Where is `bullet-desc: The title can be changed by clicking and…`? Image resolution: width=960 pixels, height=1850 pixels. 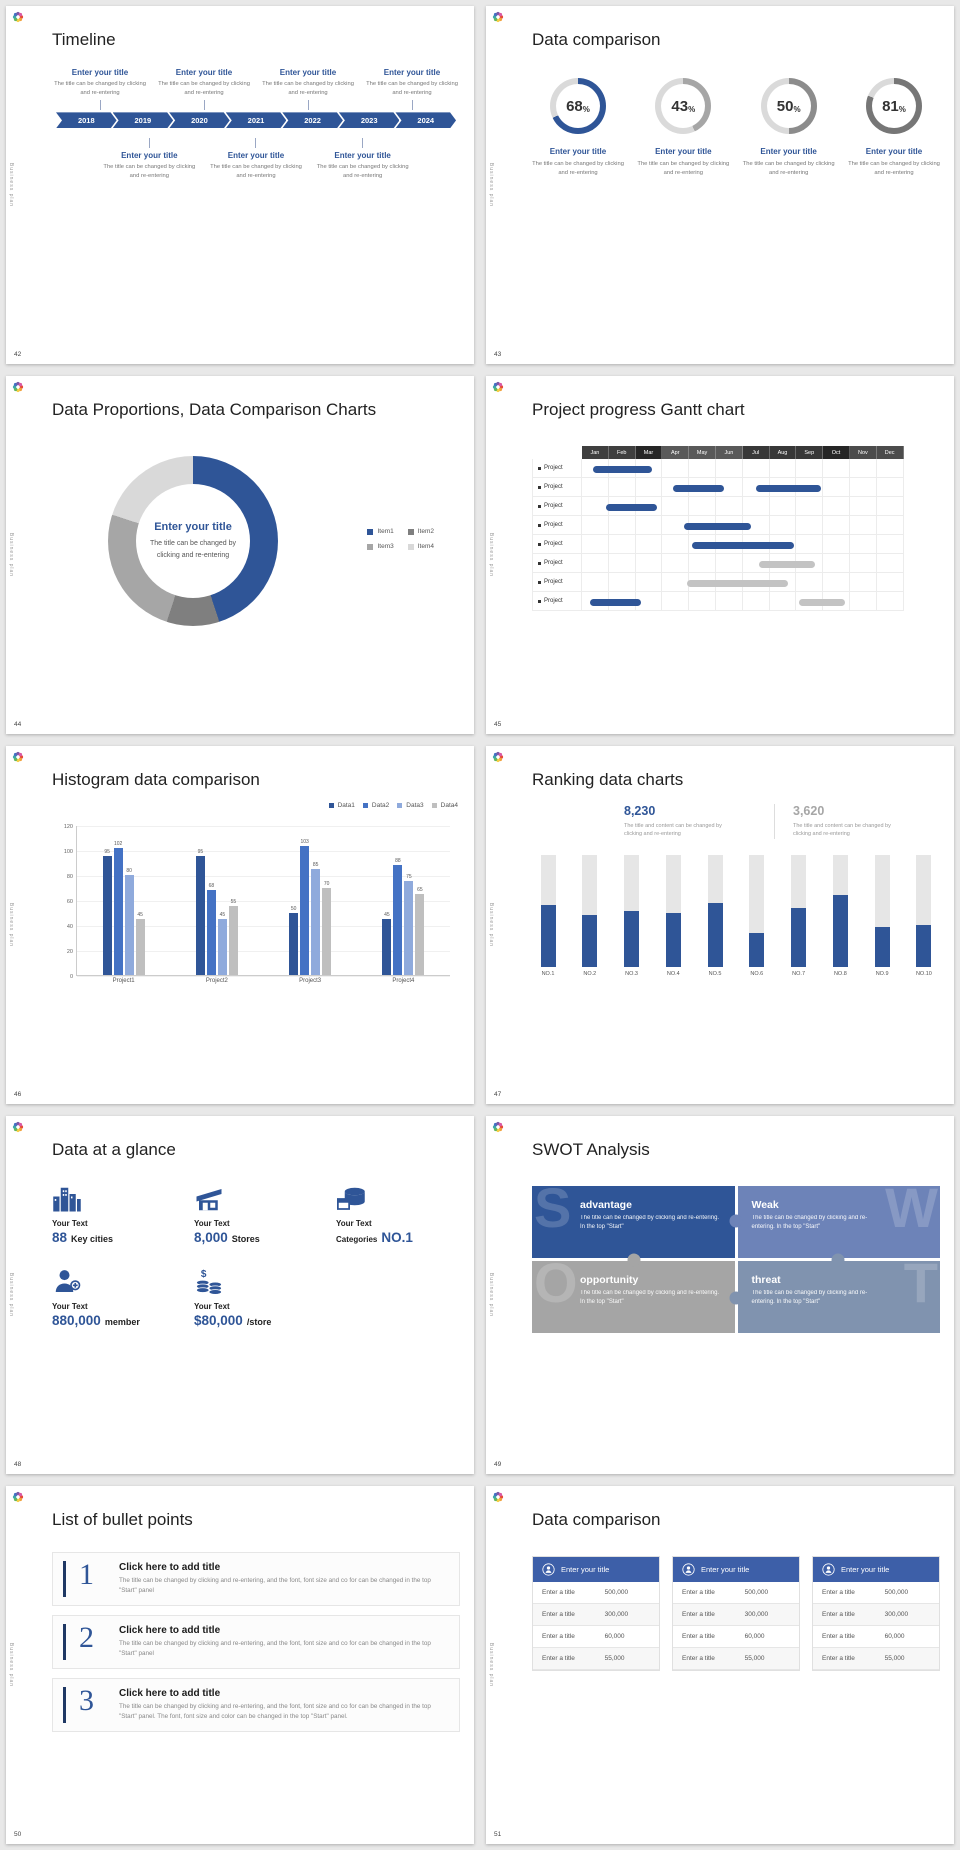
bullet-desc: The title can be changed by clicking and… is located at coordinates (275, 1648).